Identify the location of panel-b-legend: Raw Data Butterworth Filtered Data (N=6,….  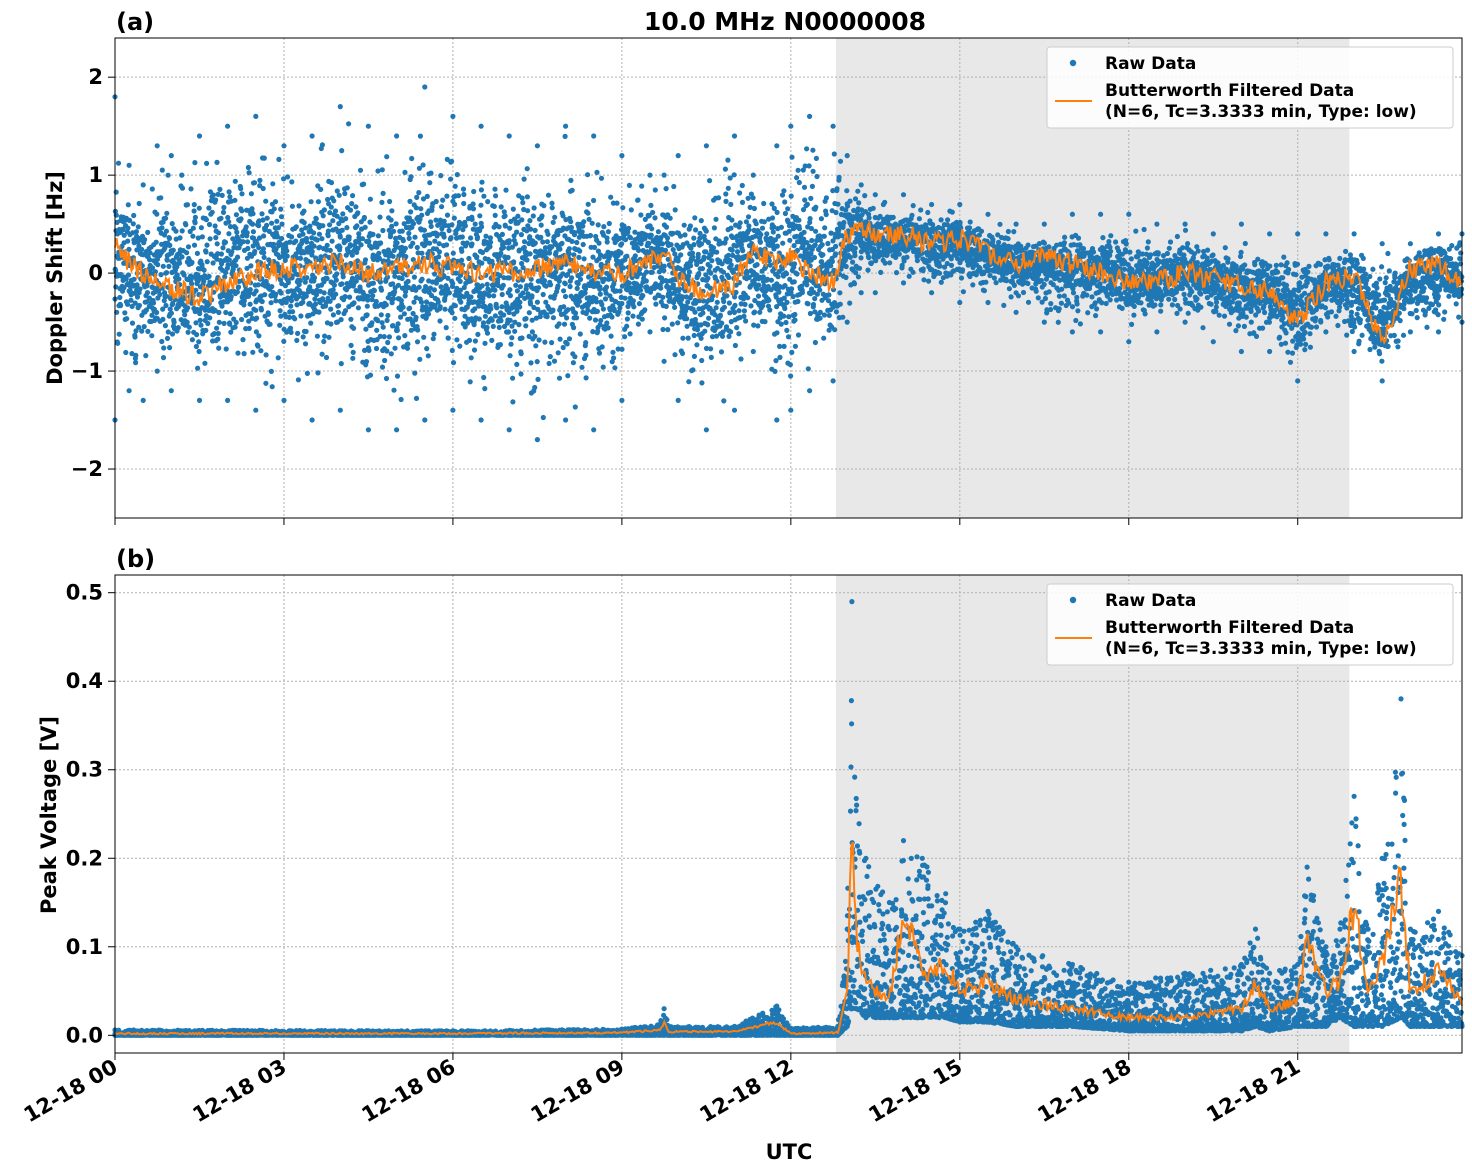
(1250, 624).